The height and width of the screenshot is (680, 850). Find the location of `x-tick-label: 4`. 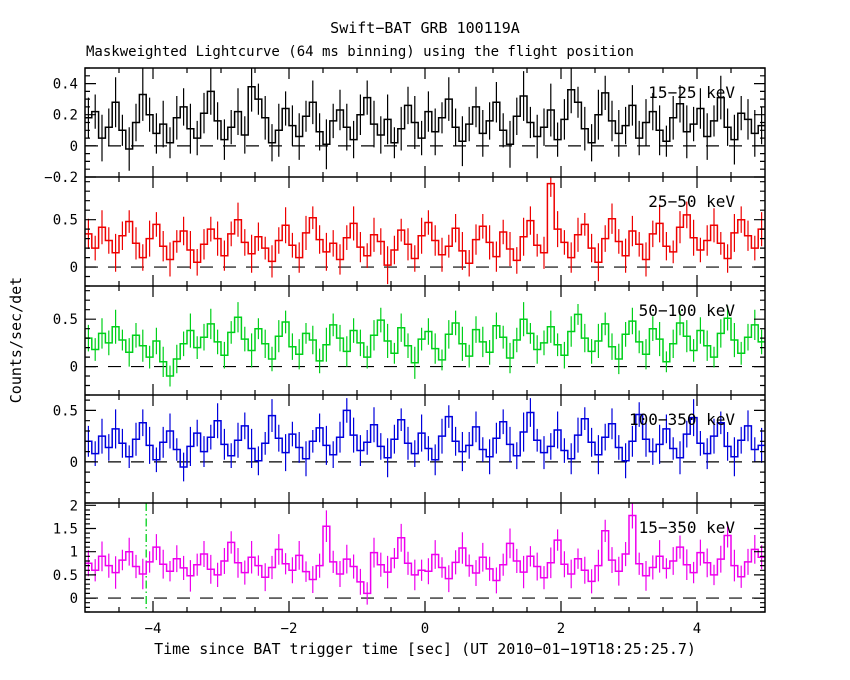

x-tick-label: 4 is located at coordinates (697, 629).